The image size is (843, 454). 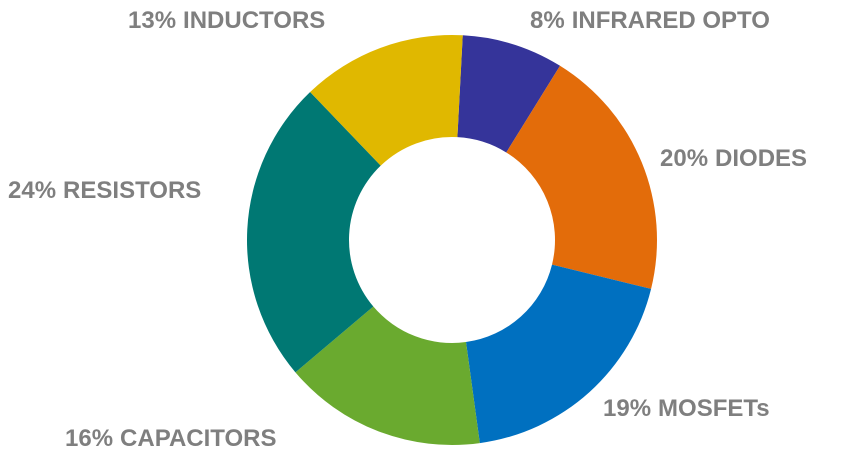 What do you see at coordinates (254, 20) in the screenshot?
I see `category-label: INDUCTORS` at bounding box center [254, 20].